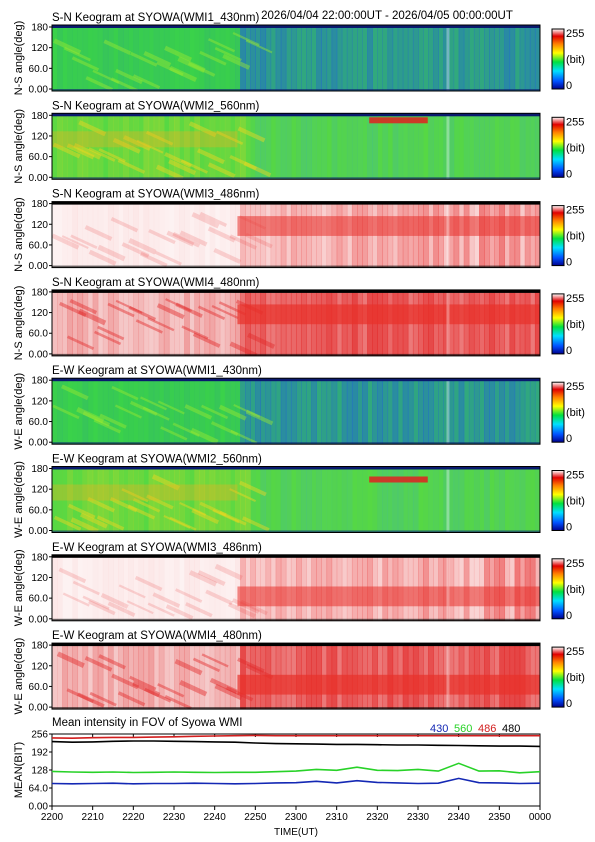 This screenshot has width=595, height=842. Describe the element at coordinates (174, 817) in the screenshot. I see `mean-x-tick-label: 2230` at that location.